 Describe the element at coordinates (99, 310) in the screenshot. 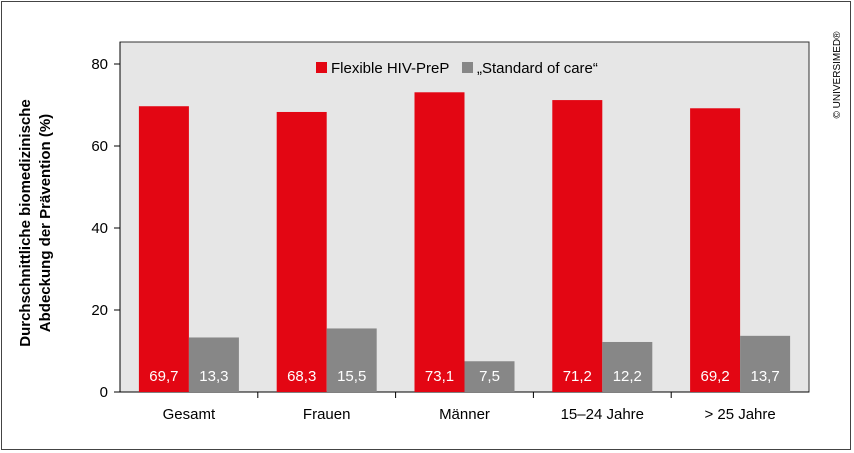

I see `y-tick-label: 20` at that location.